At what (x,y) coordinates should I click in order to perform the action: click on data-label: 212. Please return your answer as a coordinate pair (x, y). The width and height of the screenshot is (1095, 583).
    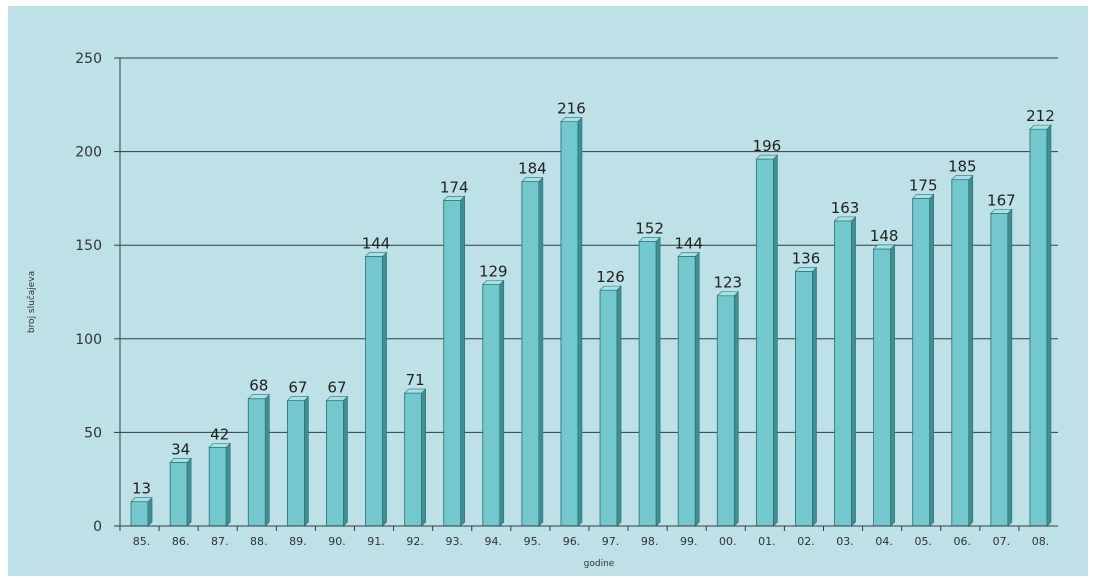
    Looking at the image, I should click on (1040, 116).